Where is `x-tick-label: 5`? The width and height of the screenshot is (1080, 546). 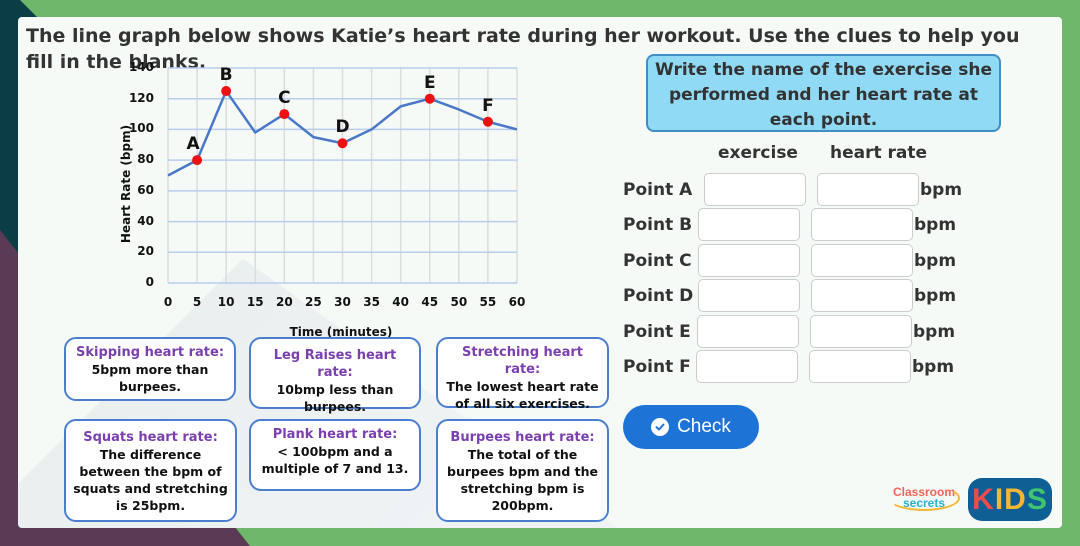
x-tick-label: 5 is located at coordinates (197, 302).